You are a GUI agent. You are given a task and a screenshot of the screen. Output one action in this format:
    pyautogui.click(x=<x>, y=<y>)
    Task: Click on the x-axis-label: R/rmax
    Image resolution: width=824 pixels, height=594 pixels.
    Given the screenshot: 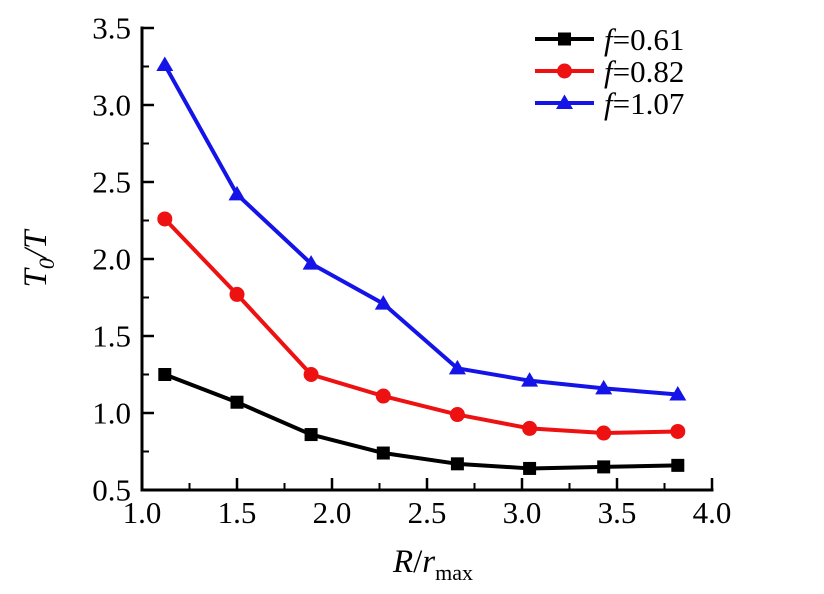 What is the action you would take?
    pyautogui.click(x=432, y=564)
    